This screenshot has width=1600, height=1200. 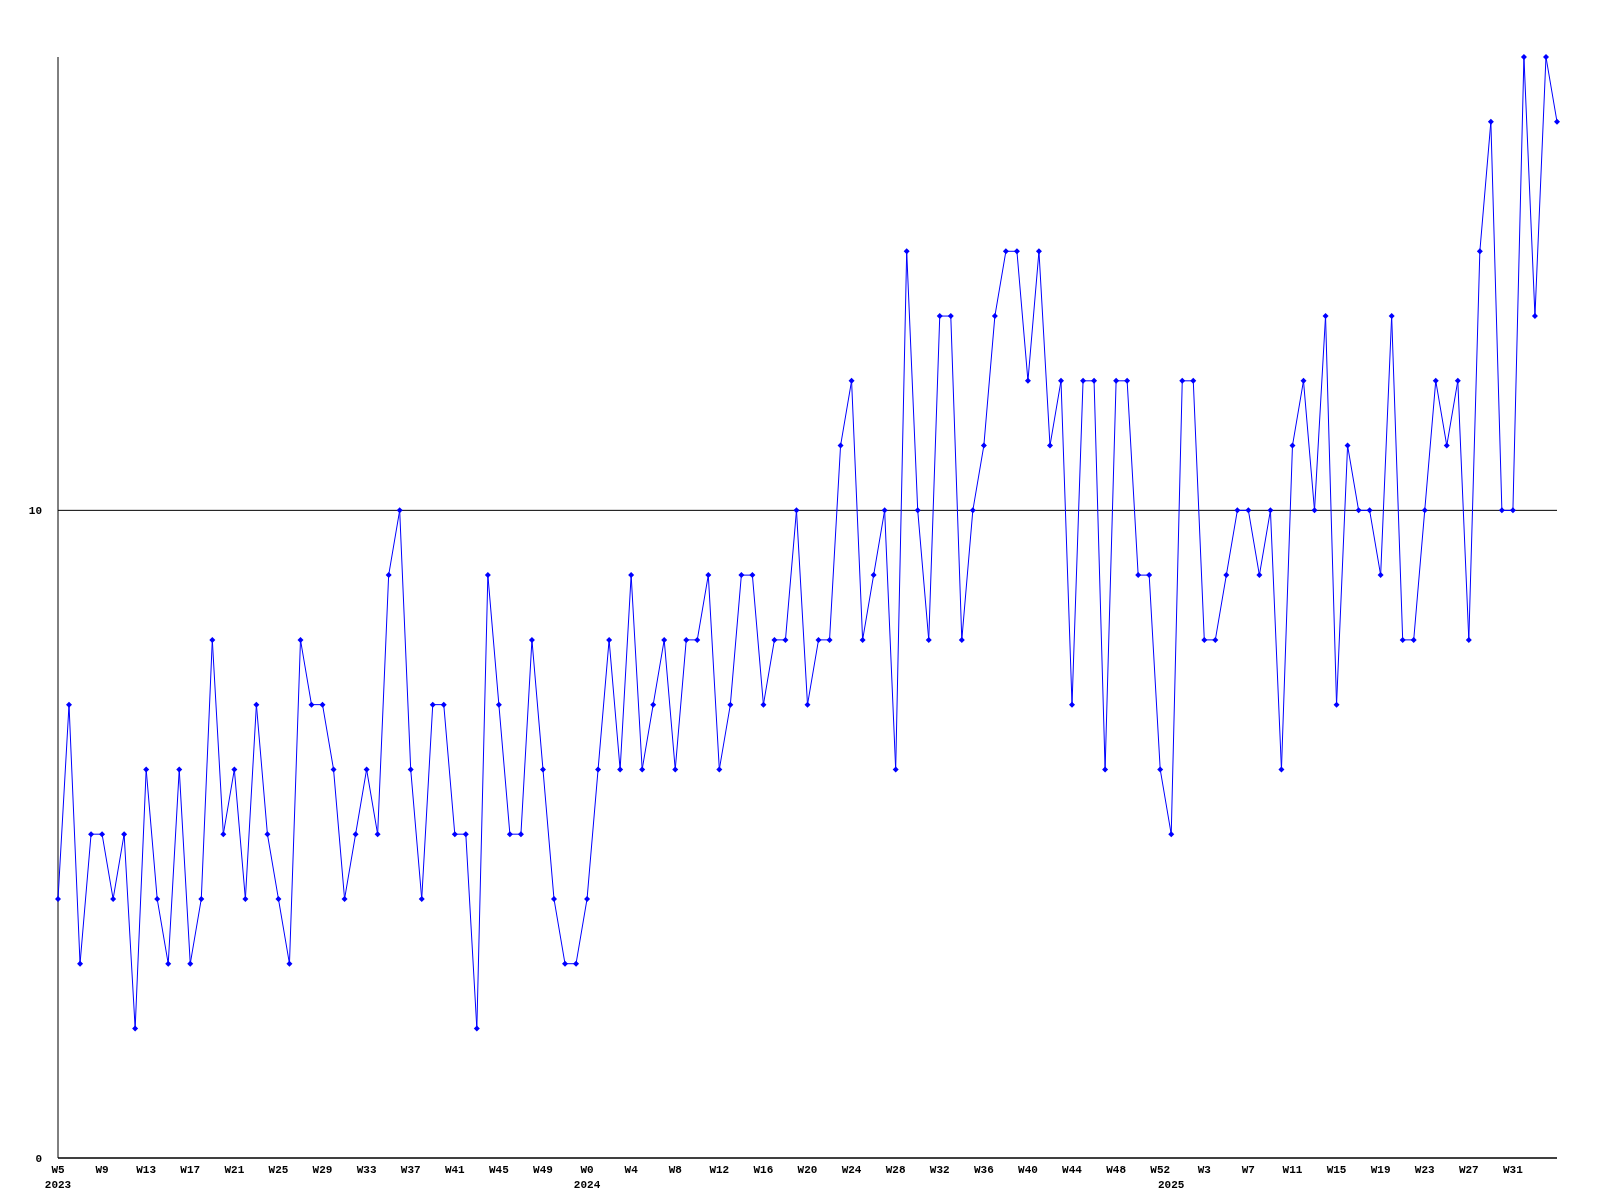 What do you see at coordinates (1171, 1185) in the screenshot?
I see `x-tick-label: 2025` at bounding box center [1171, 1185].